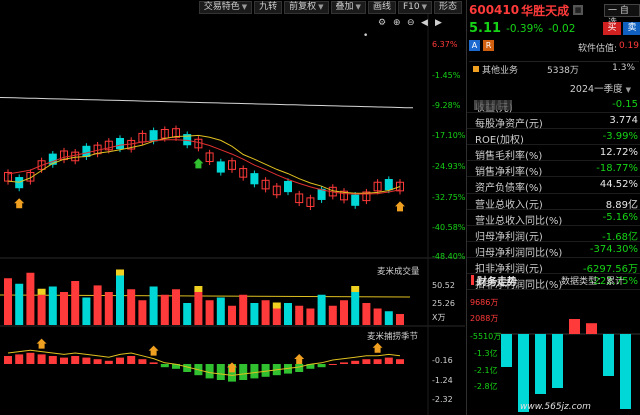 Image resolution: width=640 pixels, height=415 pixels. Describe the element at coordinates (449, 135) in the screenshot. I see `price-axis-label: -17.10%` at that location.